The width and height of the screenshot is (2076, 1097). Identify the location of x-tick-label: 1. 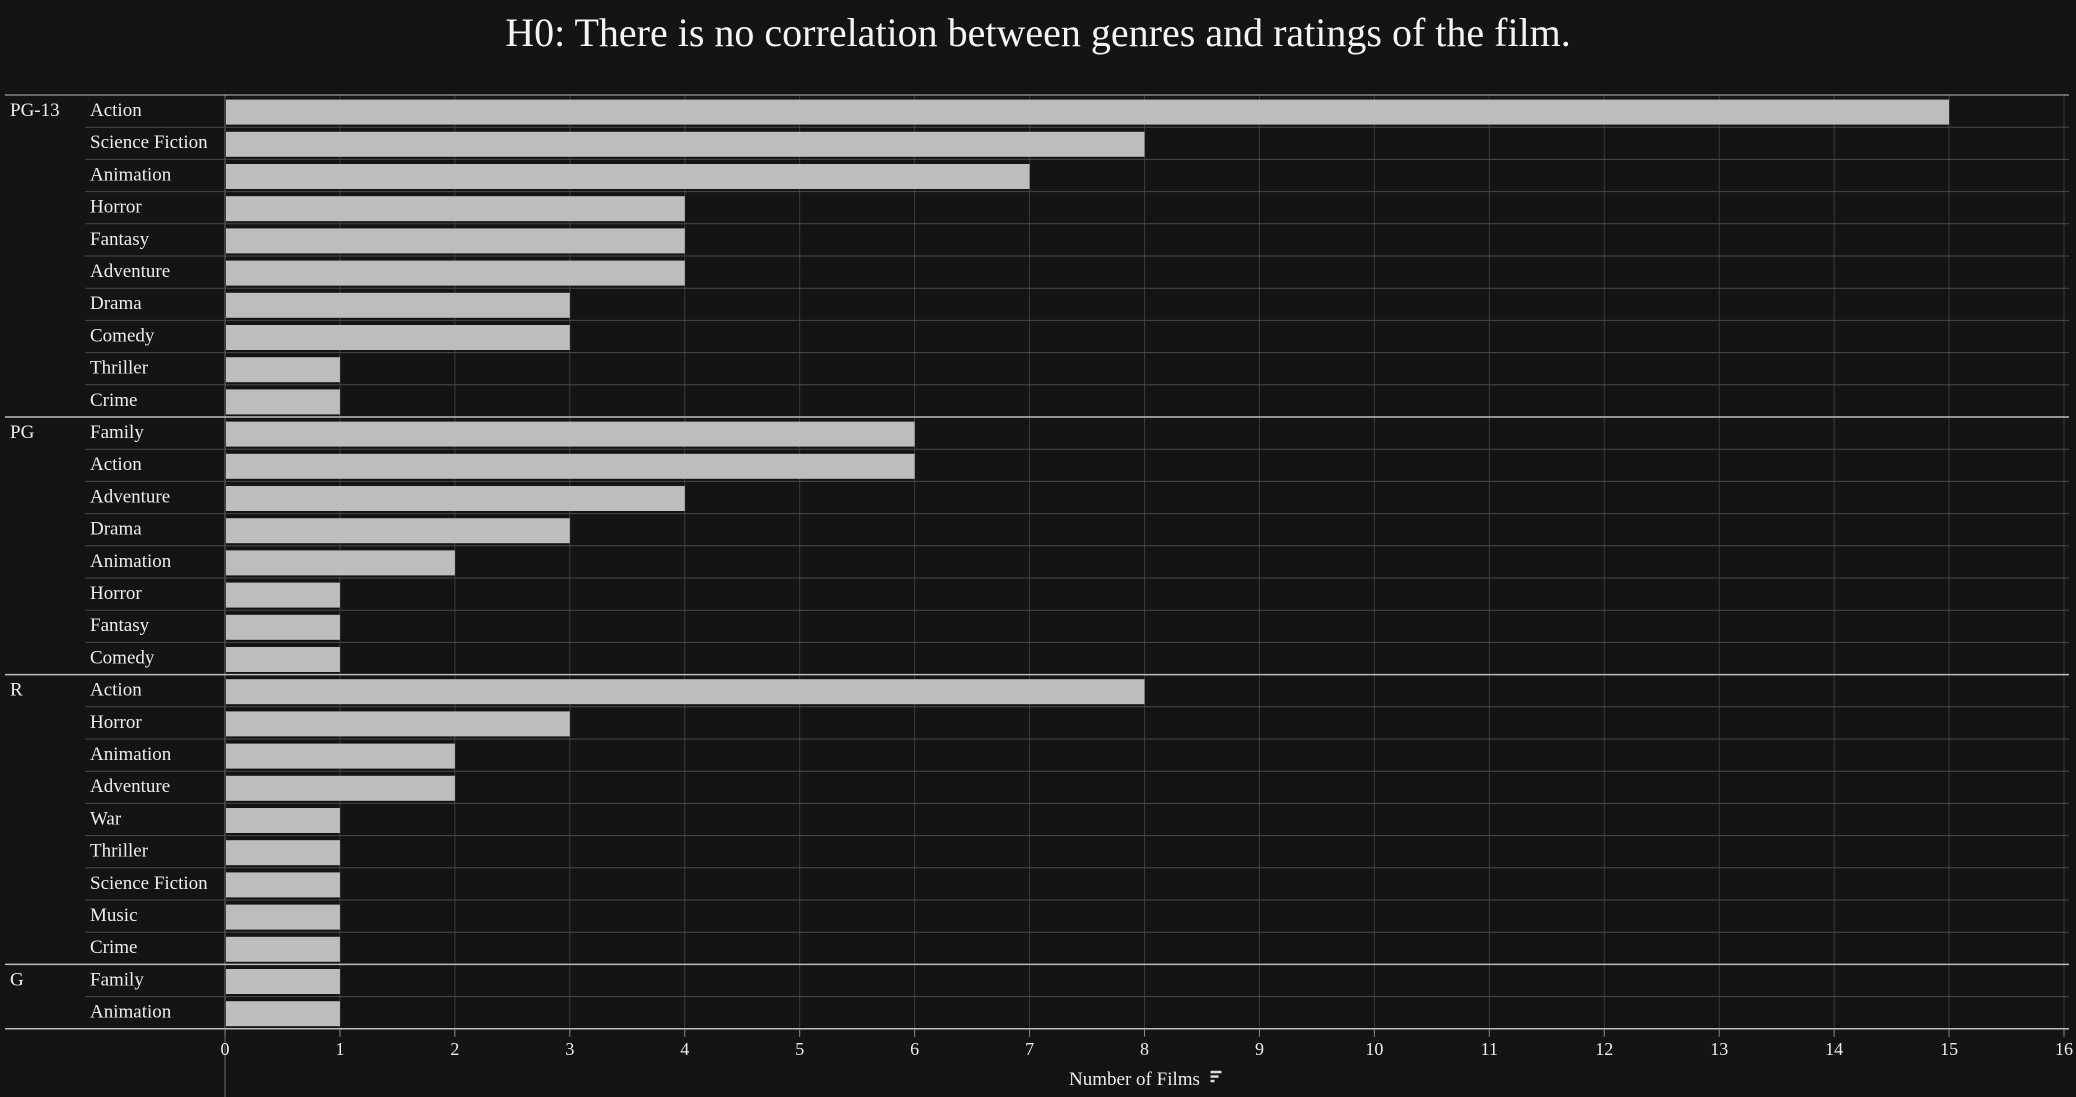
(339, 1049).